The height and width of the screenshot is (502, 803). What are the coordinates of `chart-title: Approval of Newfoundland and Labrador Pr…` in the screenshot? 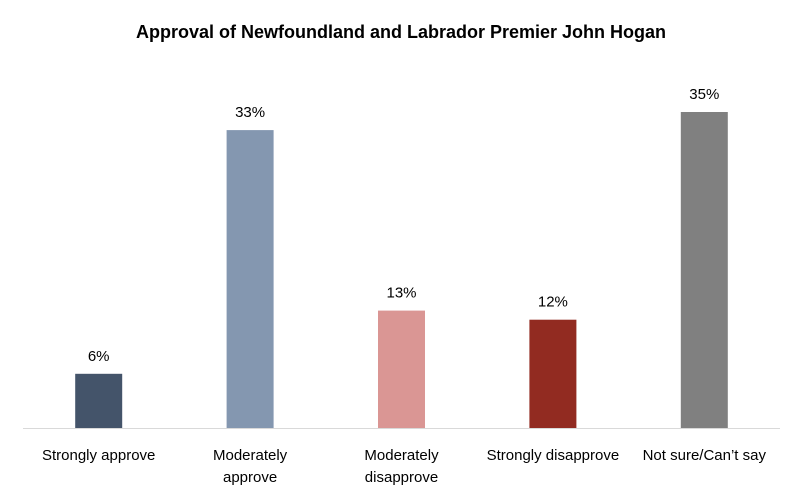 It's located at (401, 32).